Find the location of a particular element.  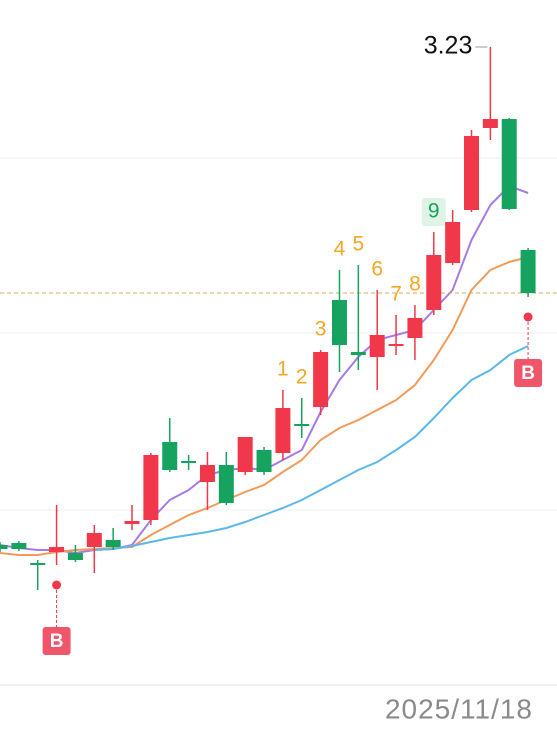

count-label: 9 is located at coordinates (434, 211).